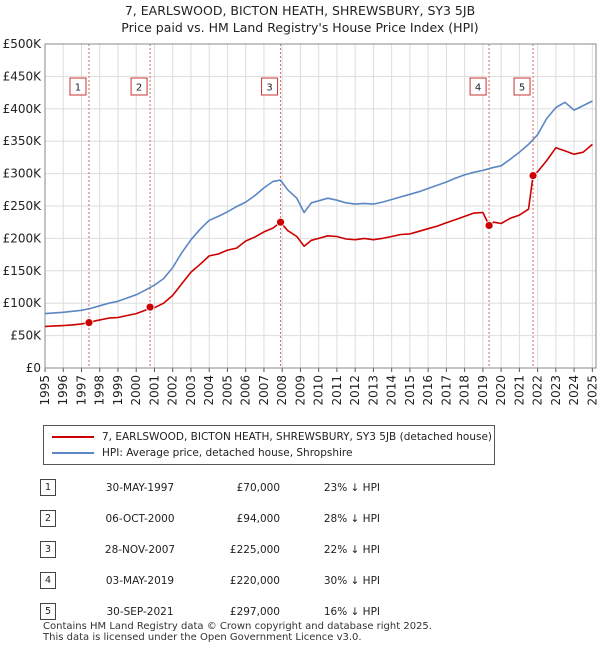 The width and height of the screenshot is (600, 650). I want to click on x-tick-label: 2008, so click(282, 390).